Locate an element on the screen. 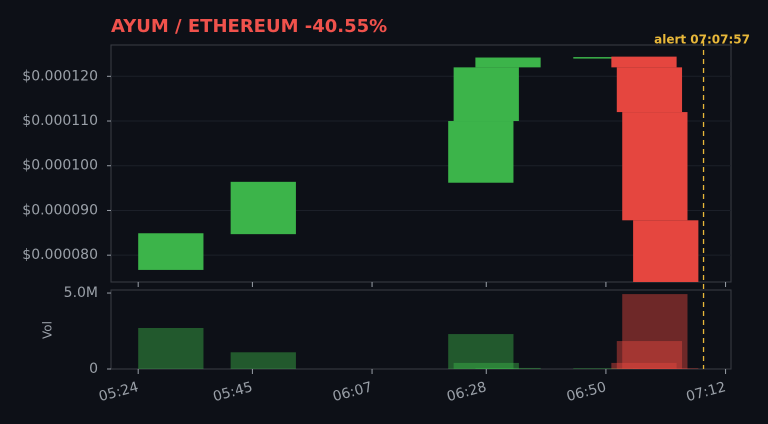  y-tick-label: $0.000080 is located at coordinates (60, 255).